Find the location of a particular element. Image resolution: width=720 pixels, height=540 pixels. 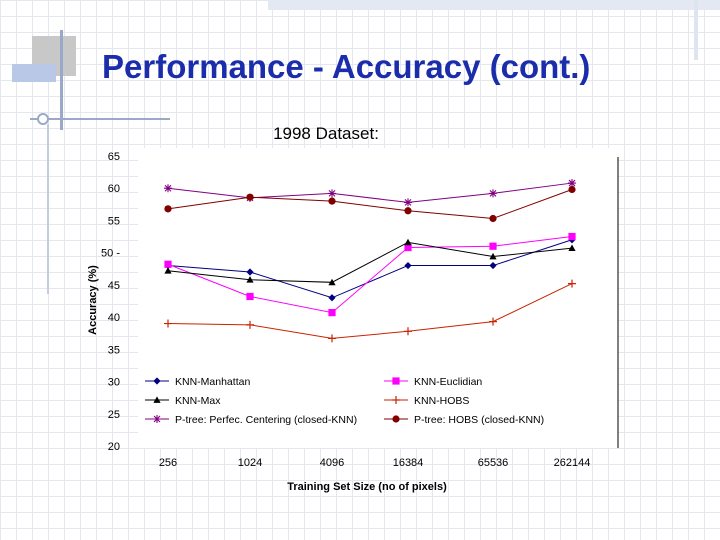

series-knn-hobs is located at coordinates (370, 311).